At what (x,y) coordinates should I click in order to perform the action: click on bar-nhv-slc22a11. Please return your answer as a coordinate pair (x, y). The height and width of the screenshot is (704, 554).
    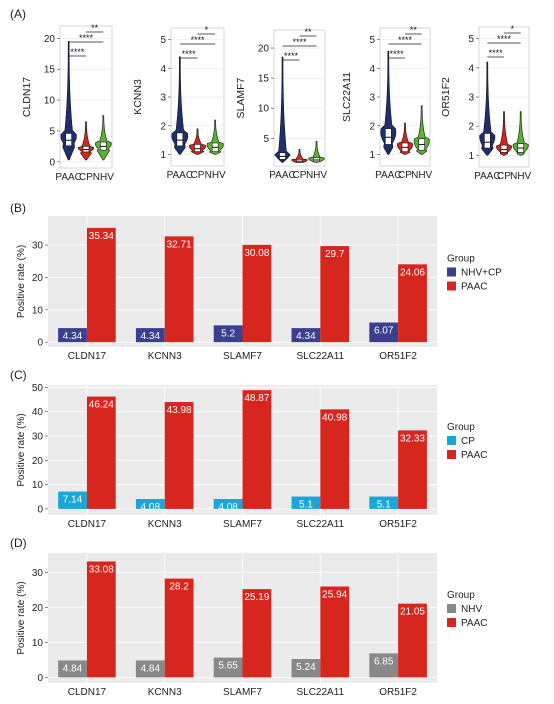
    Looking at the image, I should click on (306, 668).